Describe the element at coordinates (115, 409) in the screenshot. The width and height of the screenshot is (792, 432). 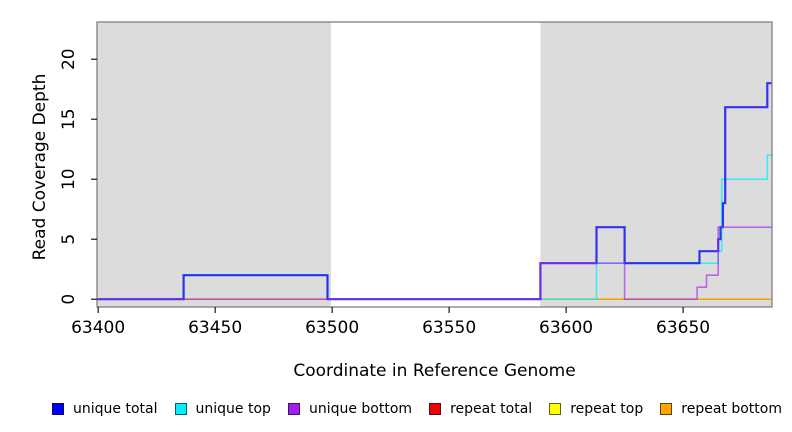
I see `legend-label: unique total` at that location.